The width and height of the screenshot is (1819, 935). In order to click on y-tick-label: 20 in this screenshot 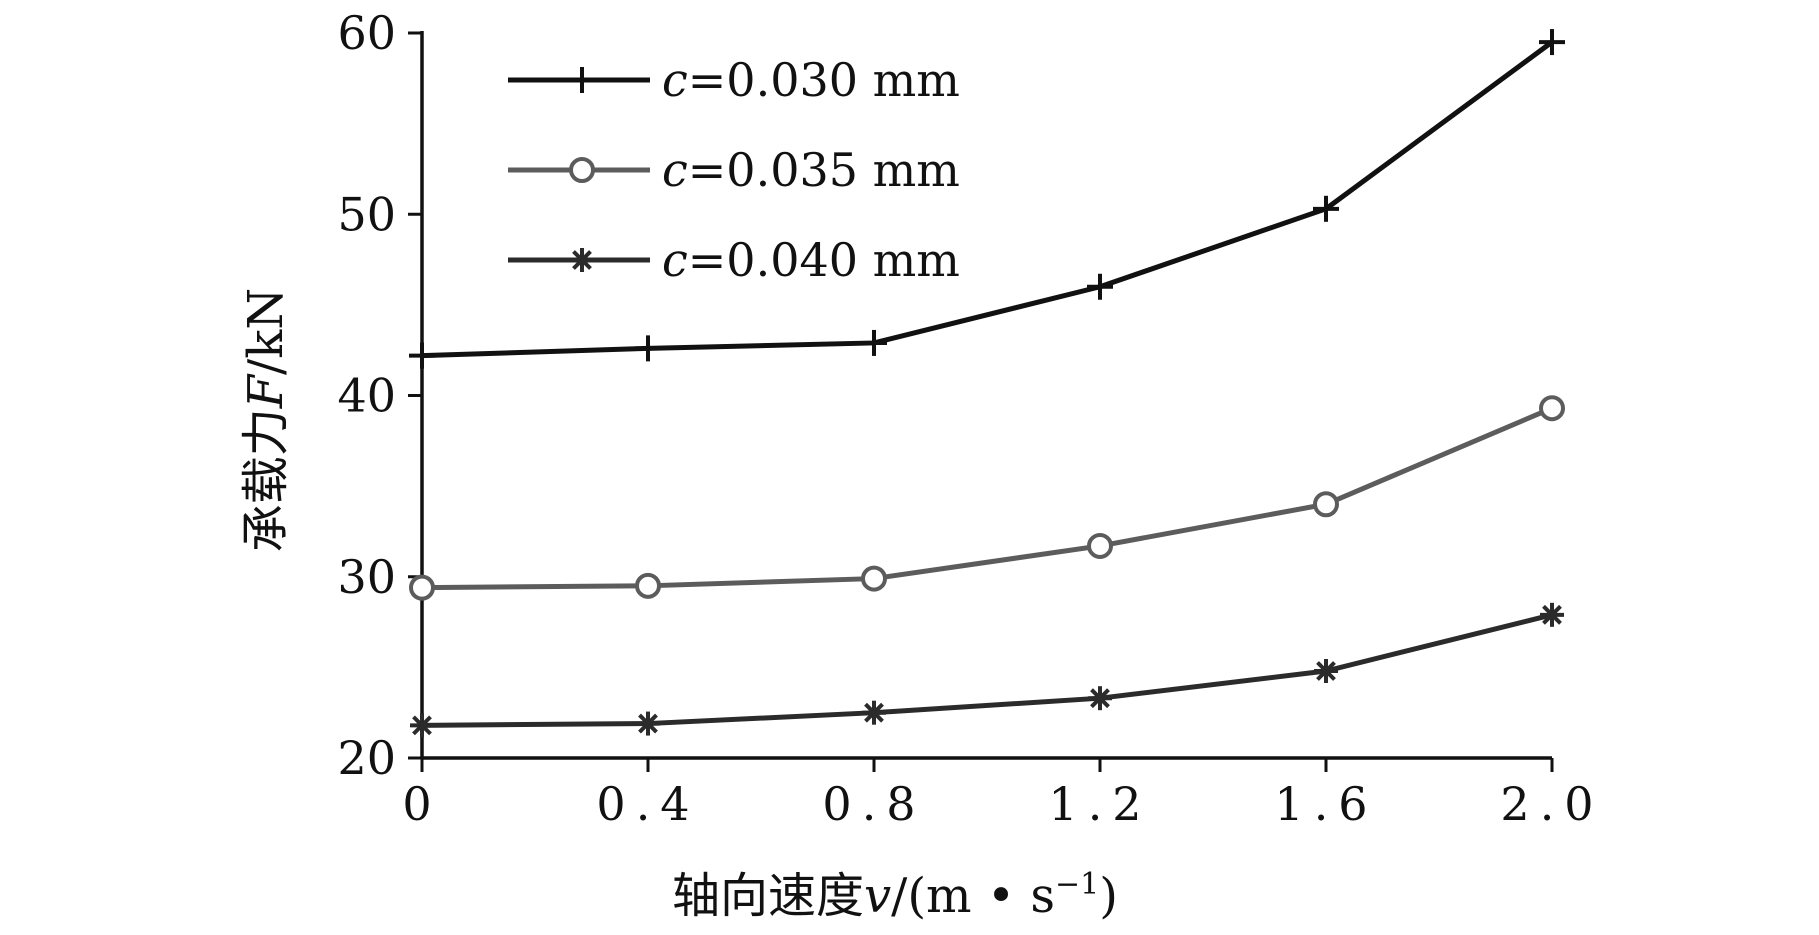, I will do `click(366, 758)`.